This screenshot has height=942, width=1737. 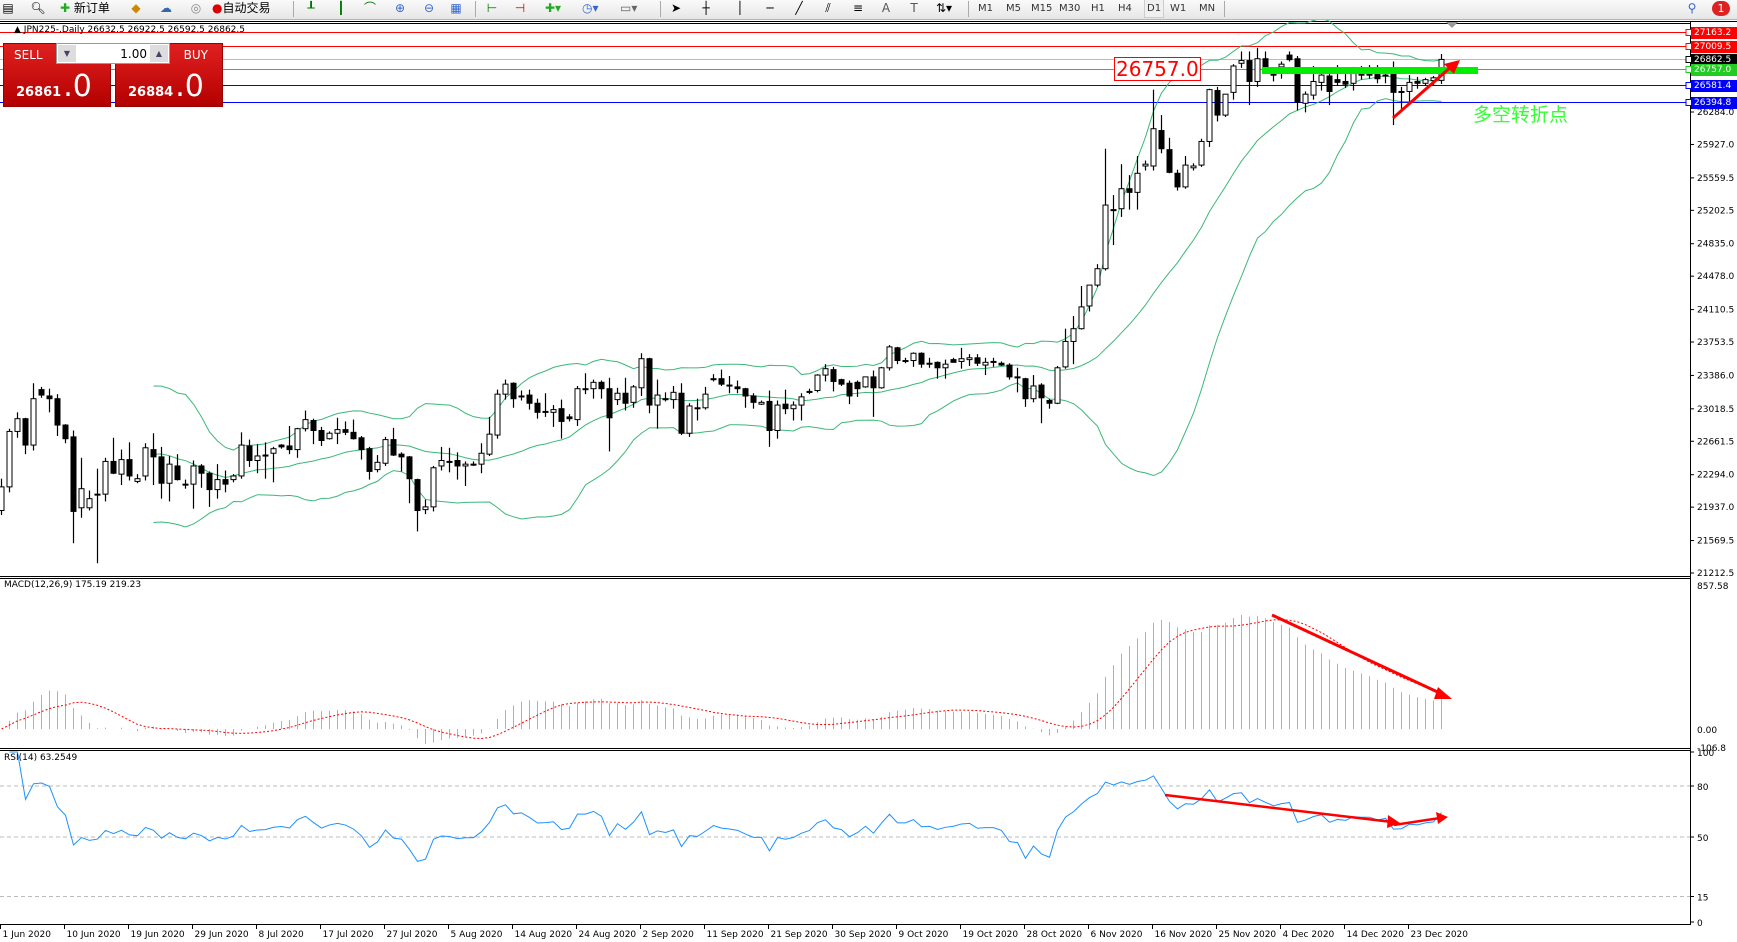 I want to click on timeframe-m5: M5, so click(x=1013, y=8).